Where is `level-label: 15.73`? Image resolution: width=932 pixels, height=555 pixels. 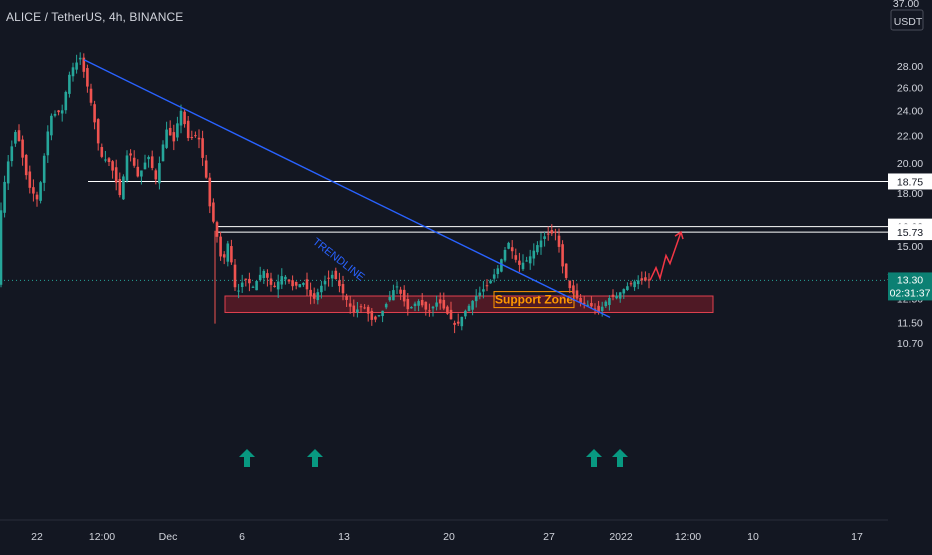
level-label: 15.73 is located at coordinates (910, 233).